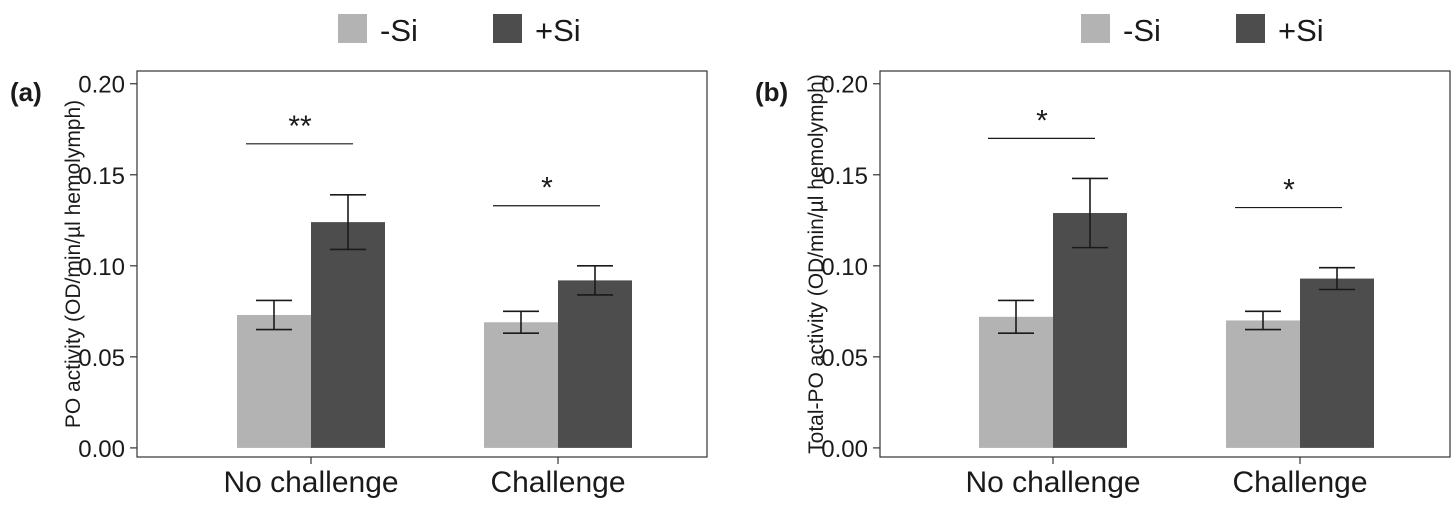 Image resolution: width=1456 pixels, height=519 pixels. What do you see at coordinates (73, 264) in the screenshot?
I see `y-axis-label: PO activity (OD/min/µl hemolymph)` at bounding box center [73, 264].